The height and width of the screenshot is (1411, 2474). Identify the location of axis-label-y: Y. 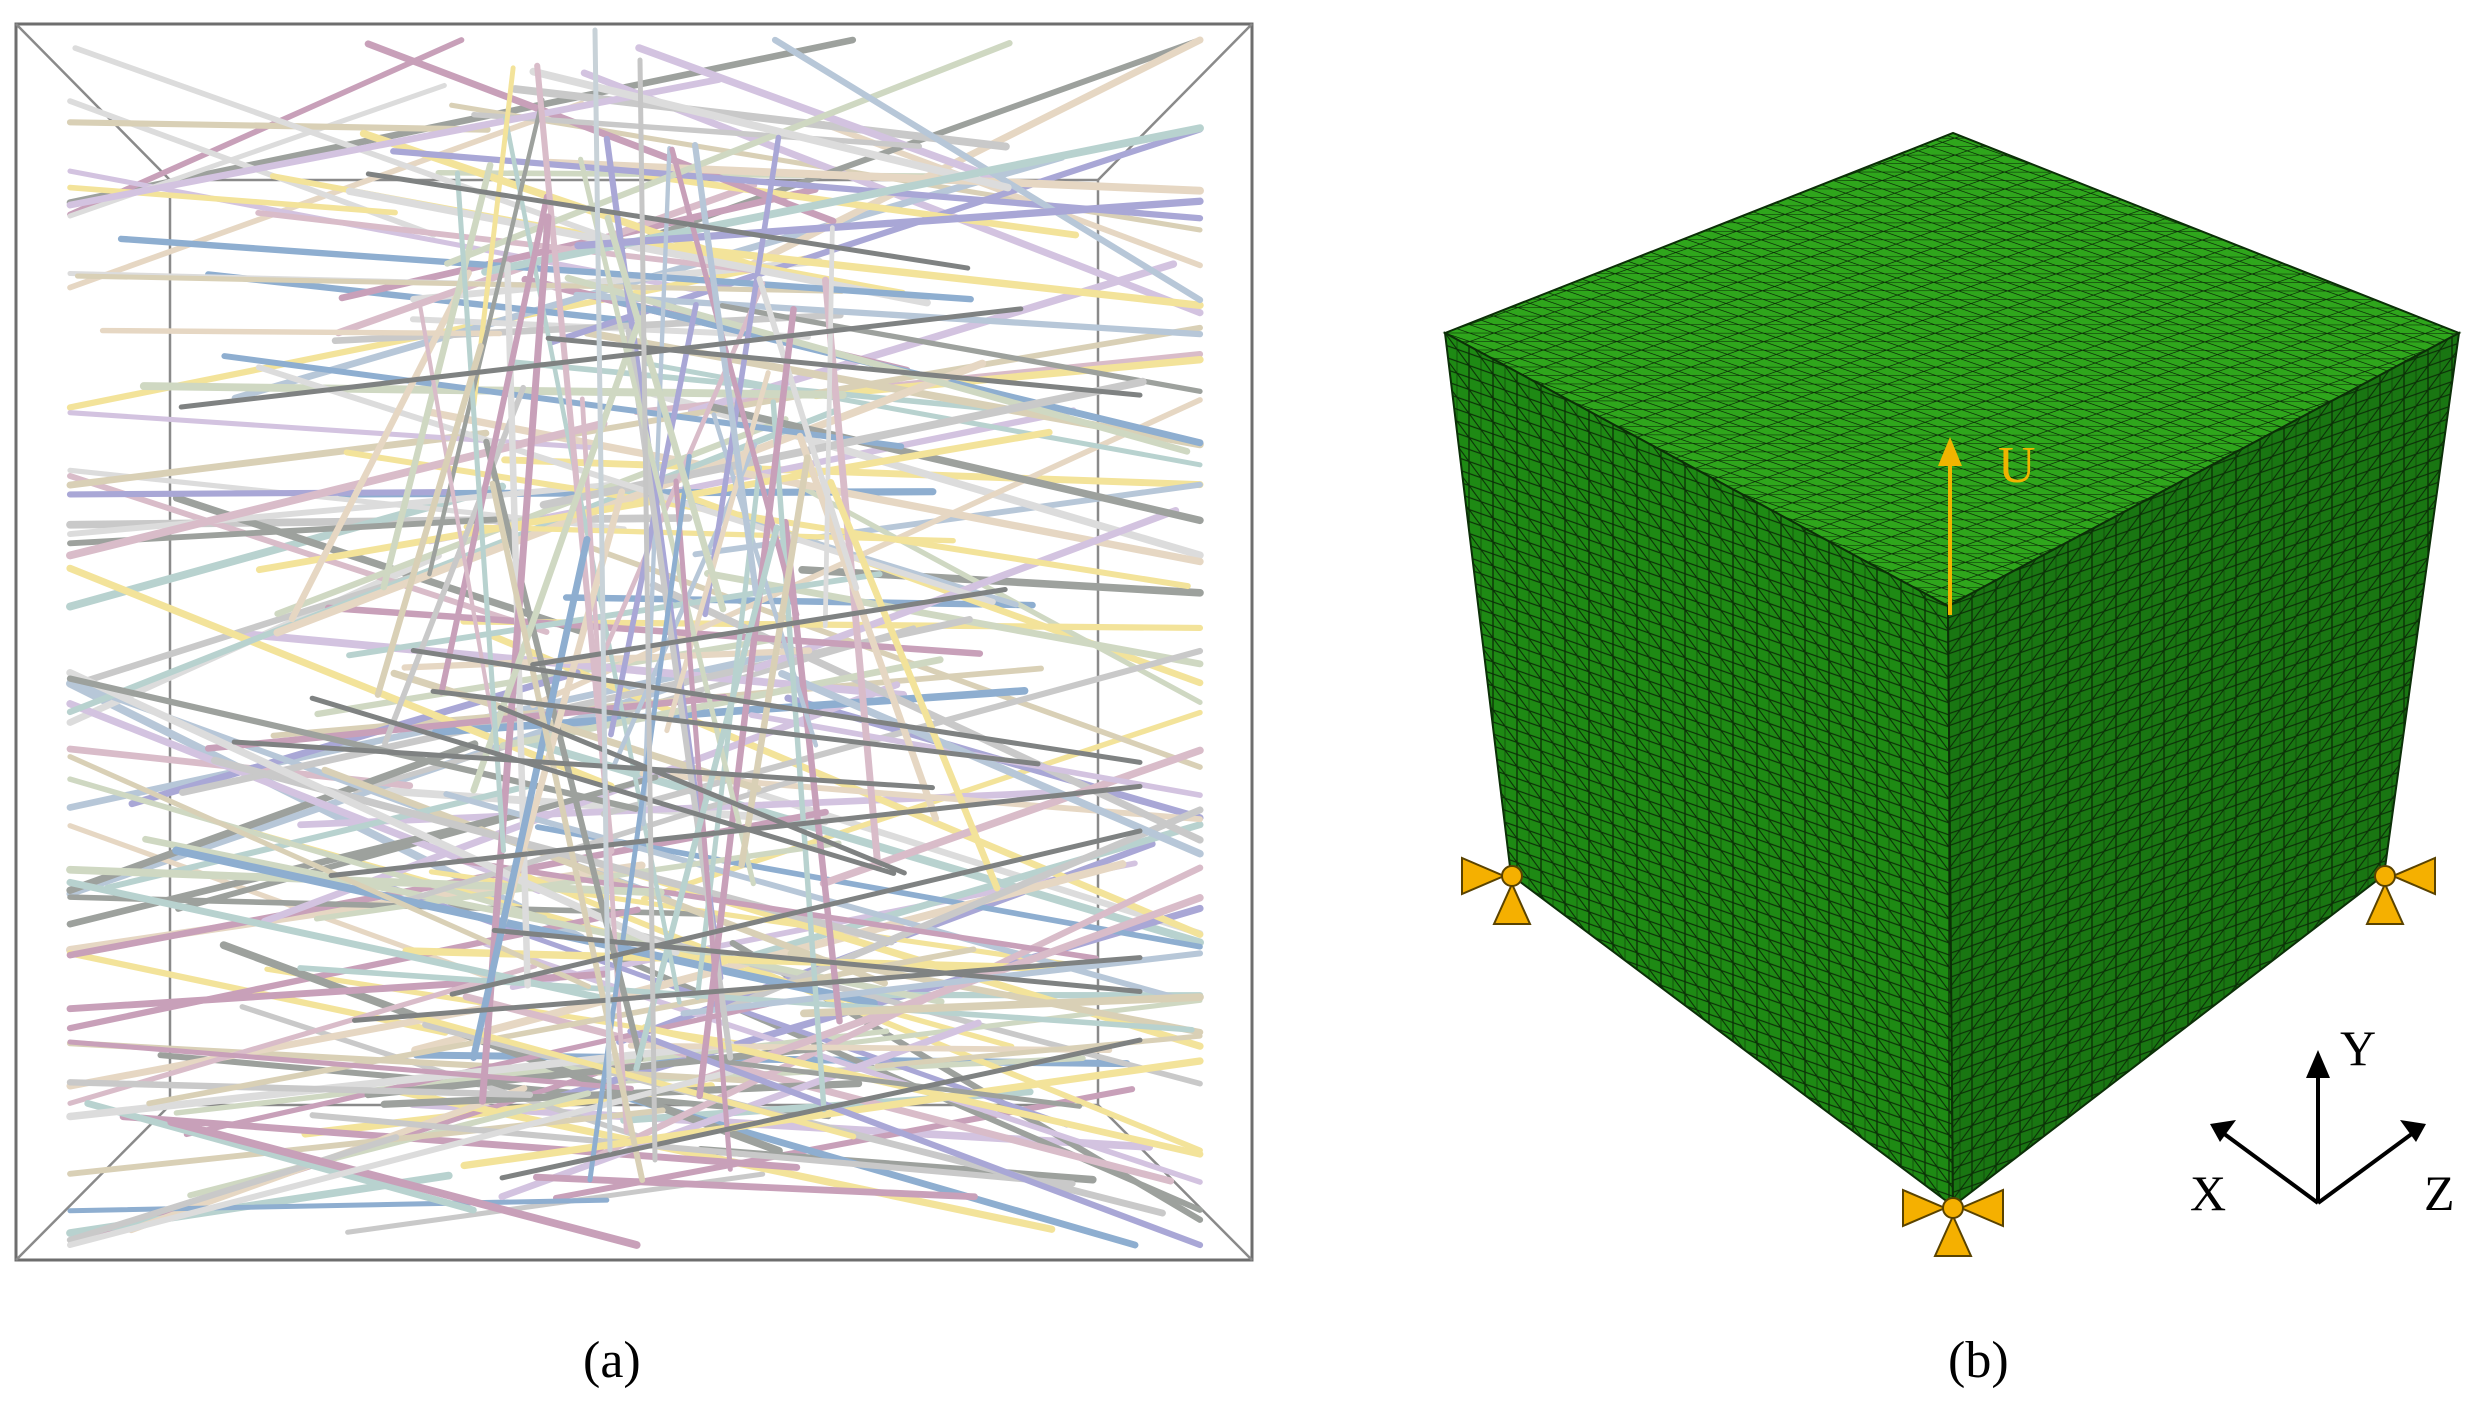
(2358, 1048).